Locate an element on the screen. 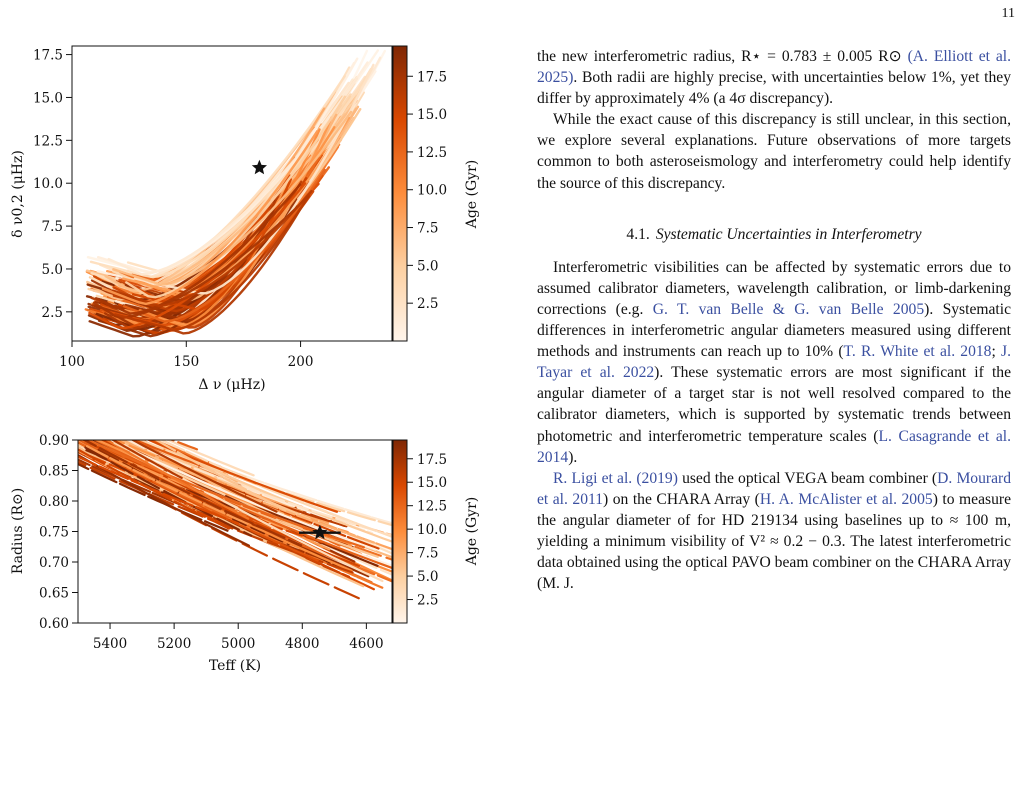 The image size is (1029, 787). bottom-colorbar-ticks: 2.5 5.0 7.5 10.0 12.5 15.0 17.5 is located at coordinates (427, 530).